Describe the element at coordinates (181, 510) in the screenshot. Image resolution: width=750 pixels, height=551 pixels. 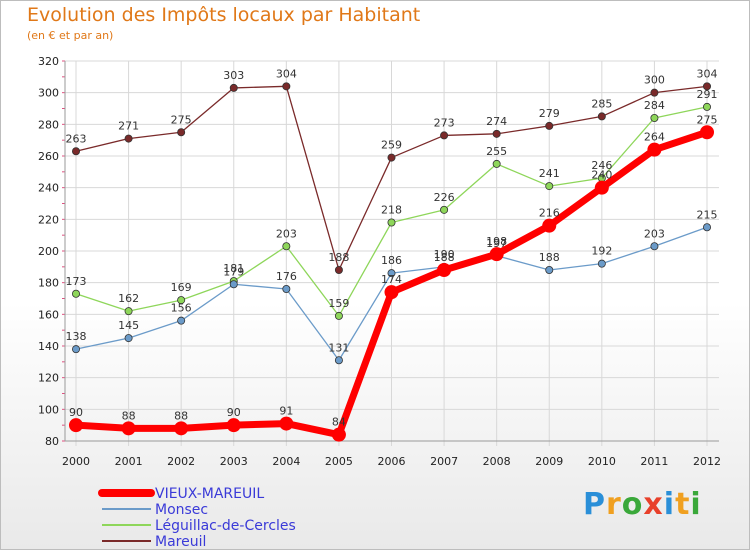
I see `legend-label-1: Monsec` at that location.